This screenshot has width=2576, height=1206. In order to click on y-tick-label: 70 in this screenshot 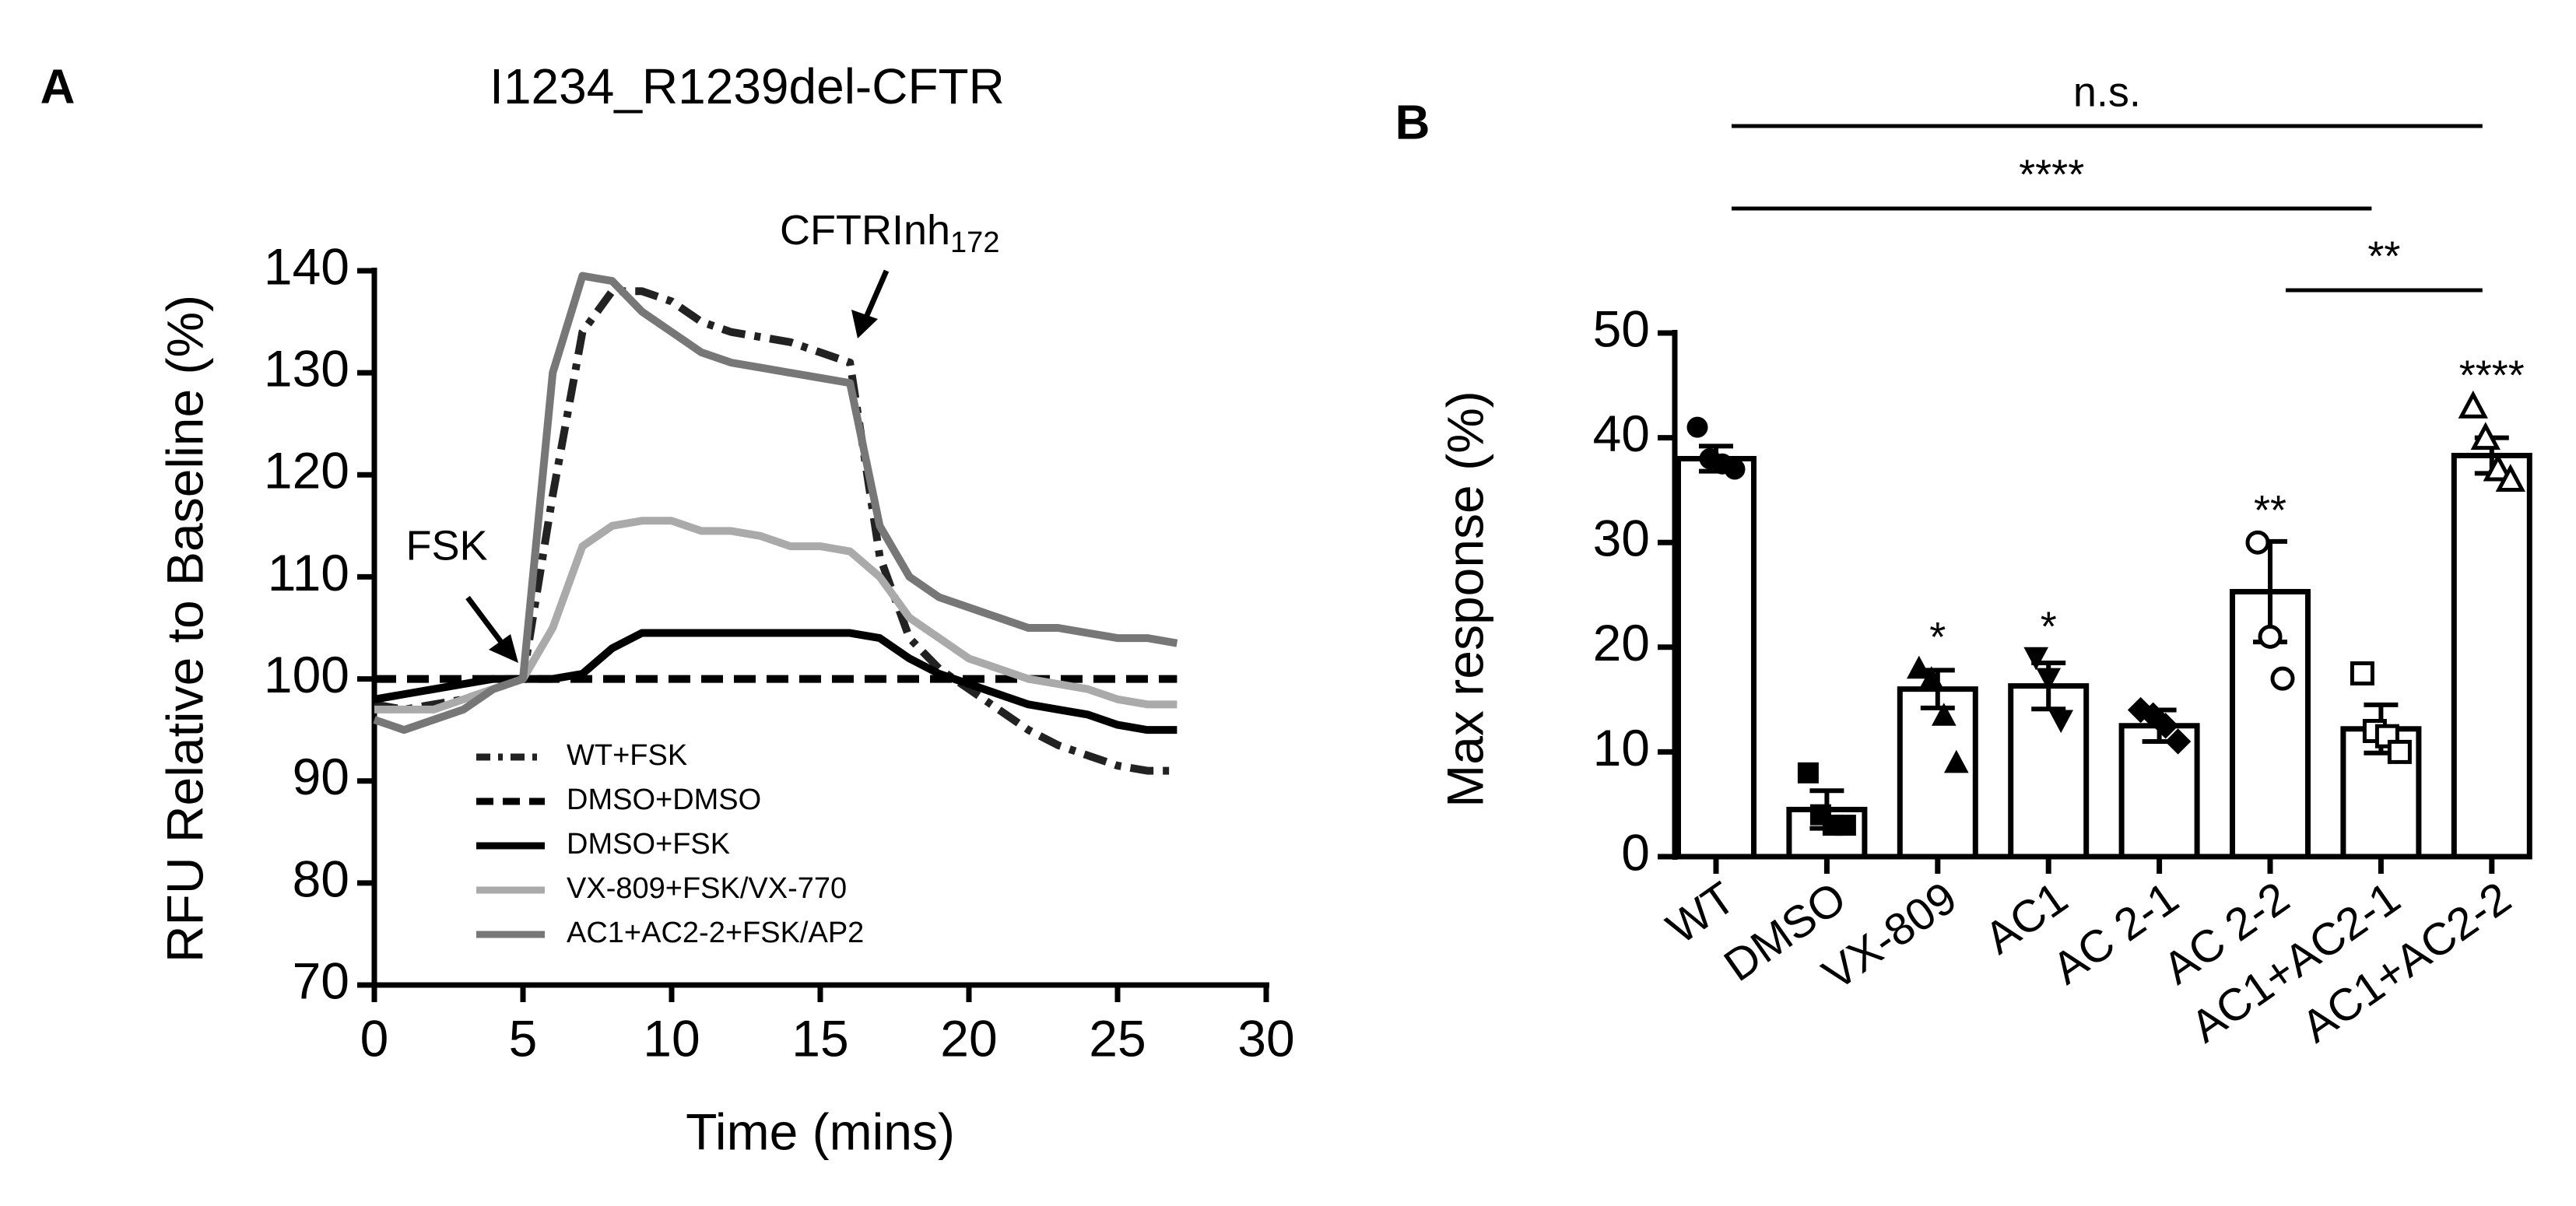, I will do `click(321, 981)`.